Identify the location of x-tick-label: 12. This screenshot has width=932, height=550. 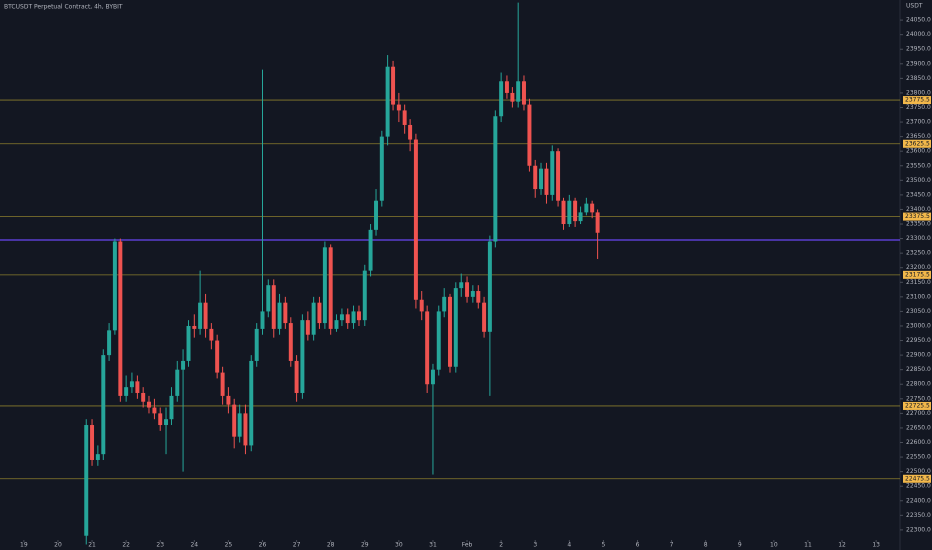
(842, 545).